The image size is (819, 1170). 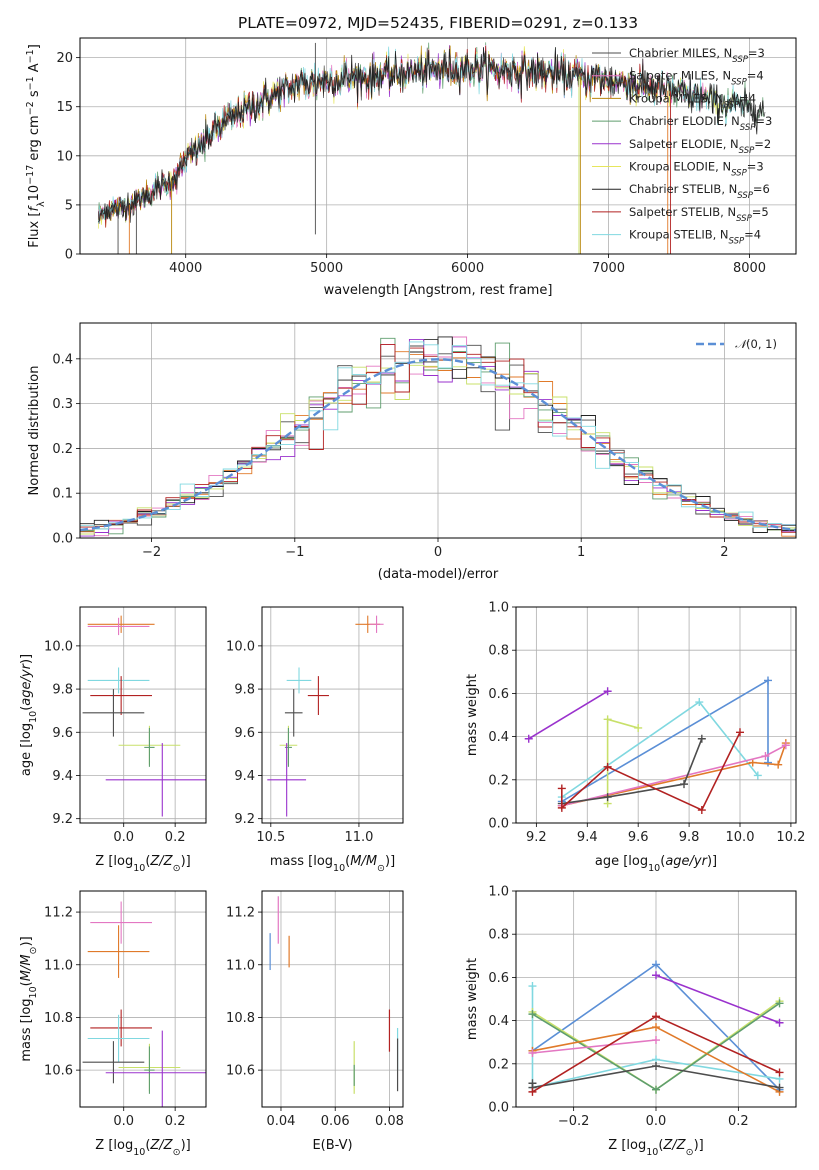 What do you see at coordinates (438, 290) in the screenshot?
I see `x-axis-label: wavelength [Angstrom, rest frame]` at bounding box center [438, 290].